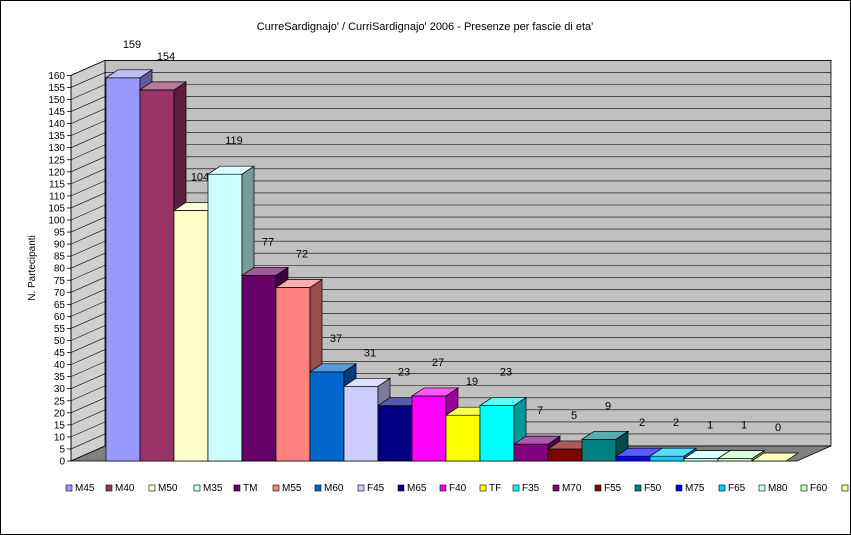 The height and width of the screenshot is (535, 851). What do you see at coordinates (60, 245) in the screenshot?
I see `y-tick-label: 90` at bounding box center [60, 245].